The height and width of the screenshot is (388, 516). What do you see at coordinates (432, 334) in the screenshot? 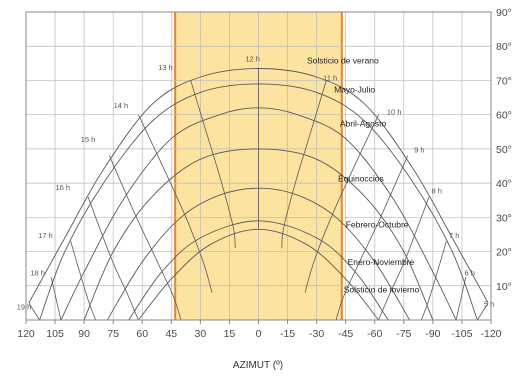
I see `x-tick-label: -90` at bounding box center [432, 334].